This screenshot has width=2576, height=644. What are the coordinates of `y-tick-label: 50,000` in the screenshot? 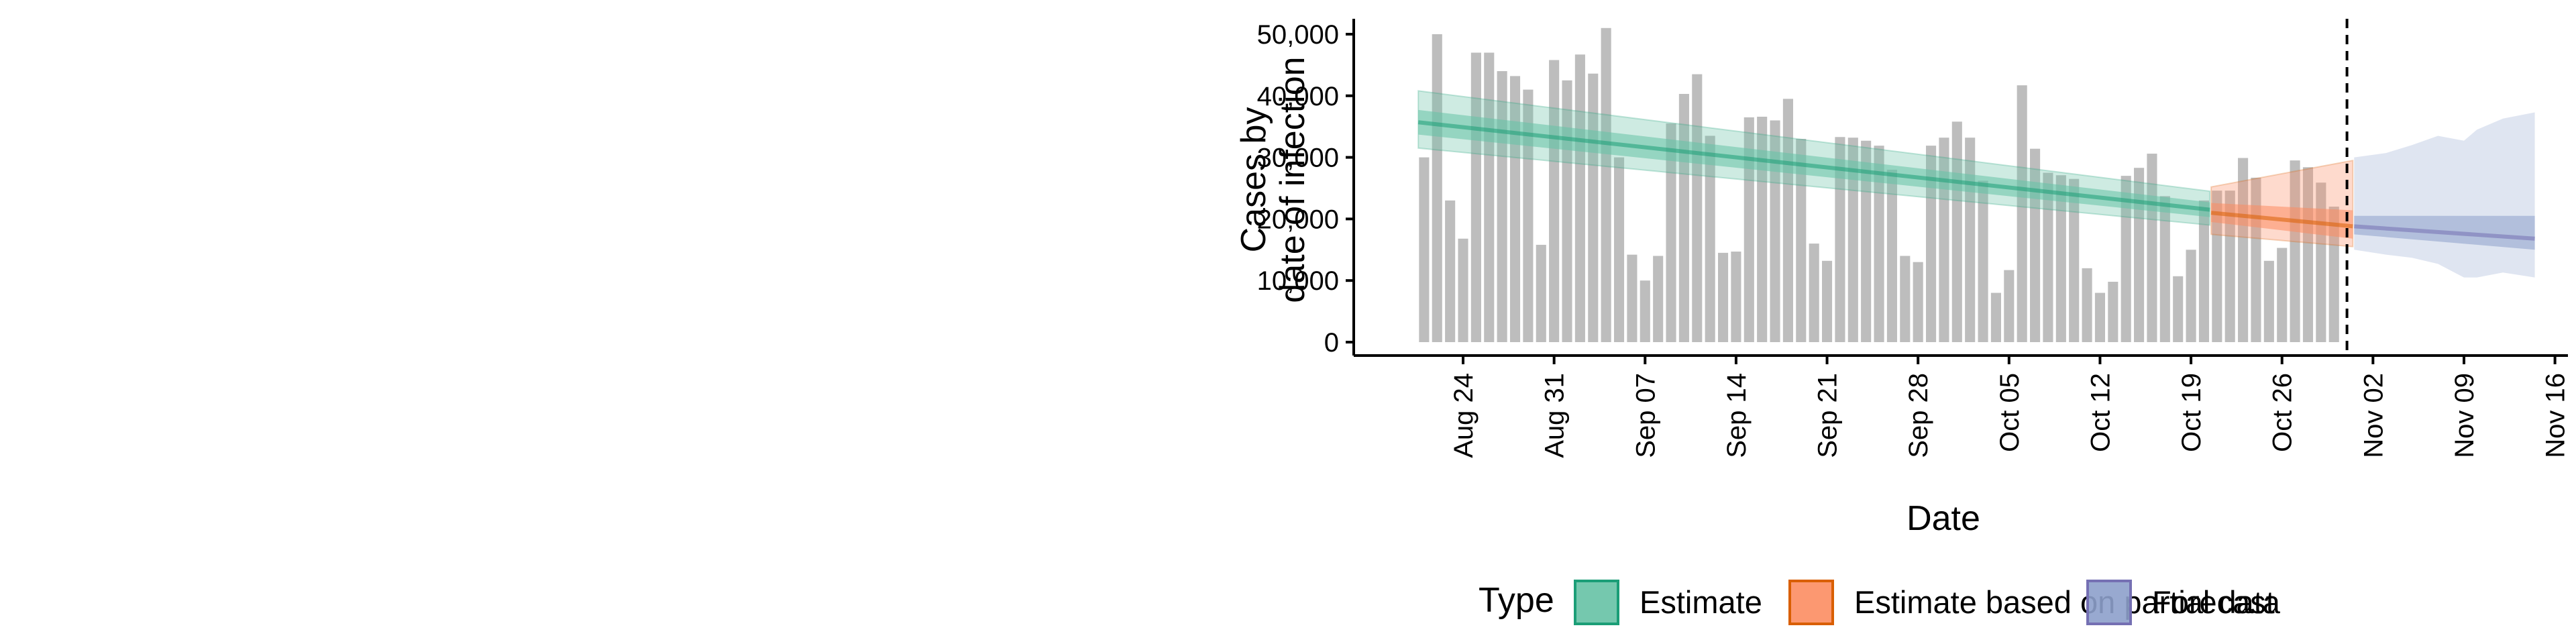 It's located at (1298, 35).